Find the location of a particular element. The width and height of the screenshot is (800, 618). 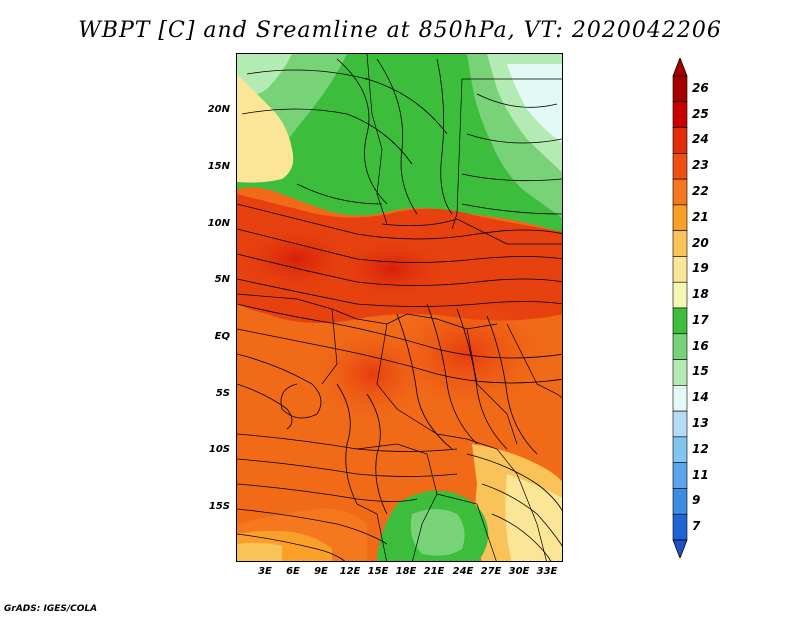

colorbar-label: 12 is located at coordinates (700, 448).